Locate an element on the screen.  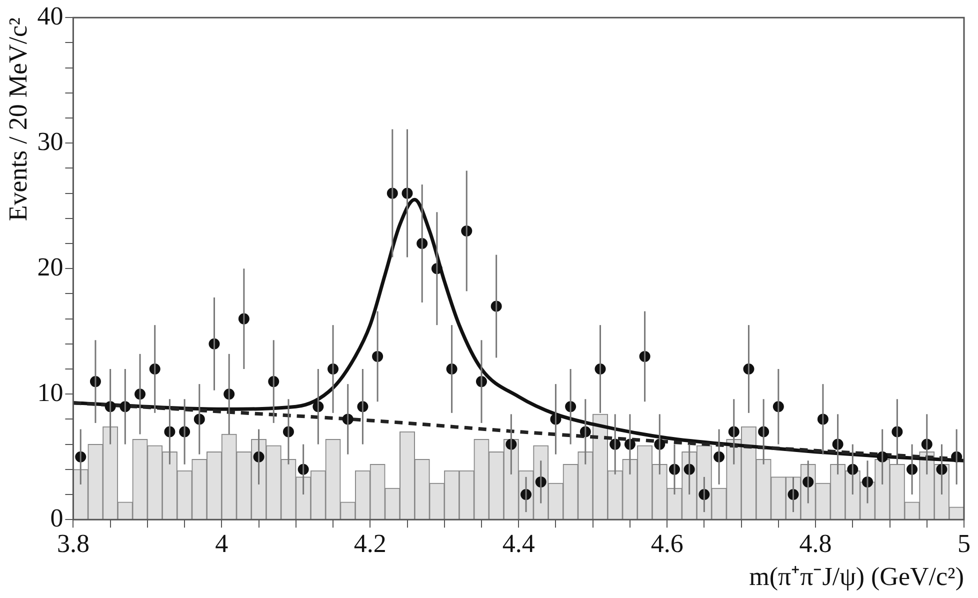
x-tick-label: 4 is located at coordinates (221, 543).